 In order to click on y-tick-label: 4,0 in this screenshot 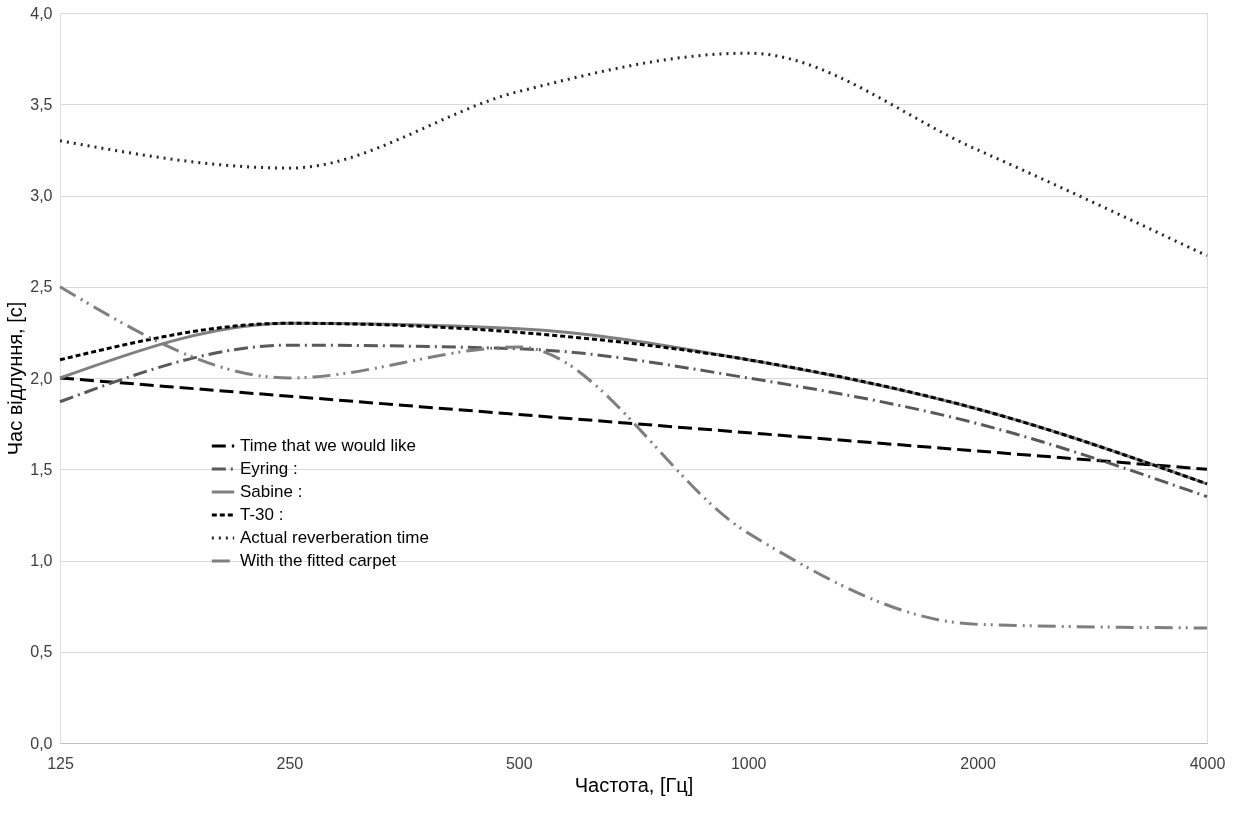, I will do `click(41, 13)`.